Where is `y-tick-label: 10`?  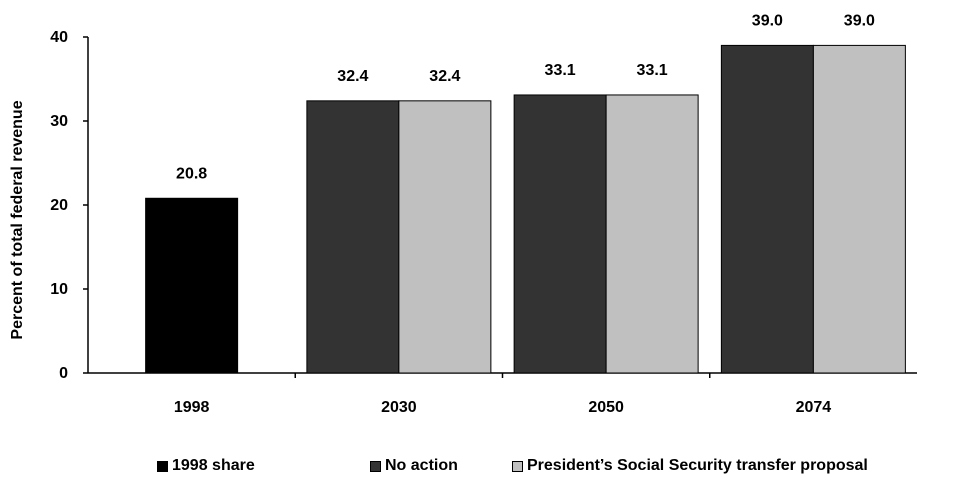
y-tick-label: 10 is located at coordinates (59, 289).